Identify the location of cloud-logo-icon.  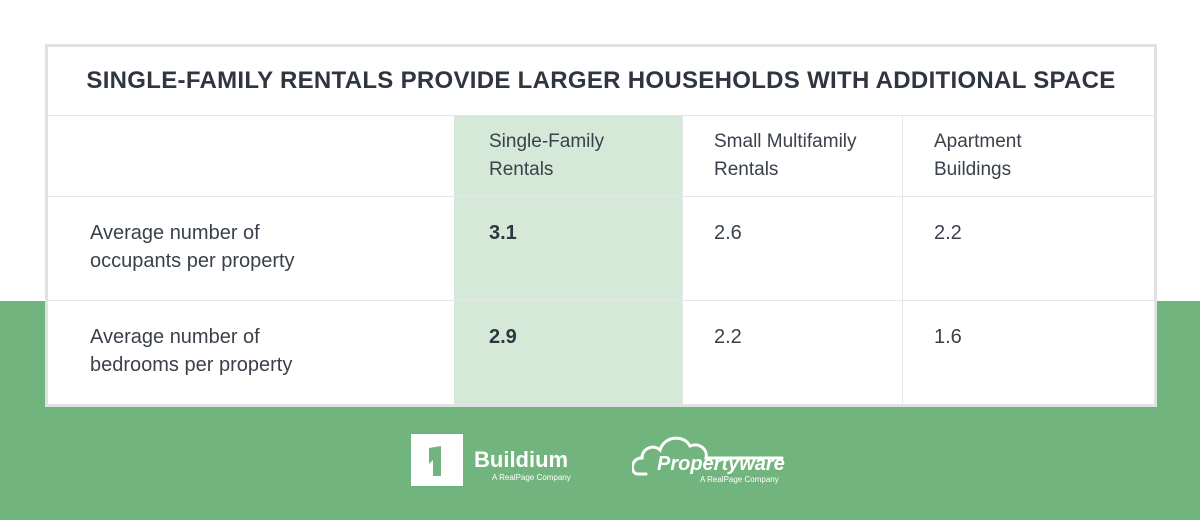
(711, 456).